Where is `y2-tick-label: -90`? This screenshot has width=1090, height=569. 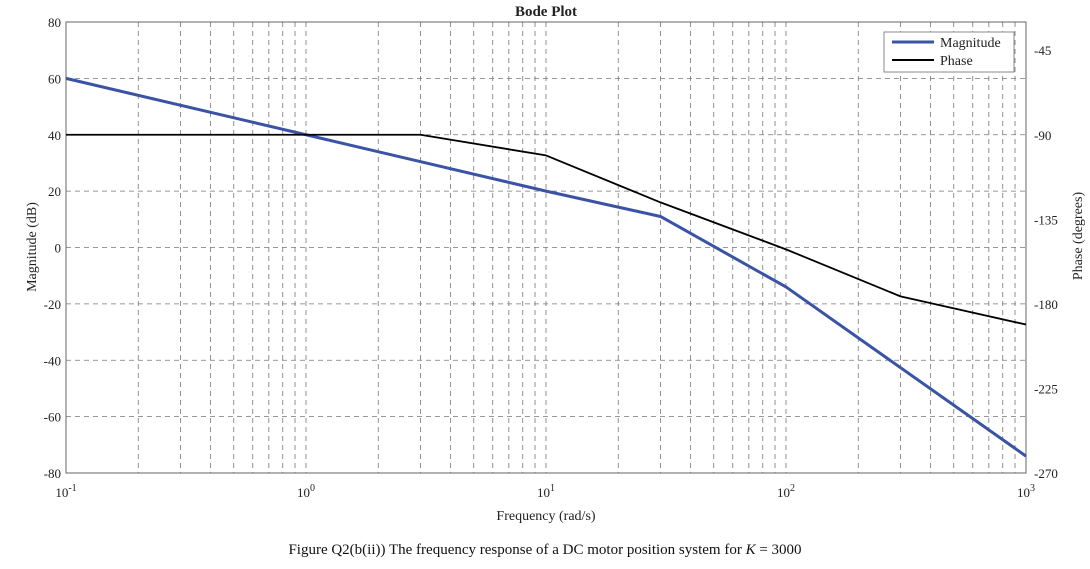
y2-tick-label: -90 is located at coordinates (1042, 135).